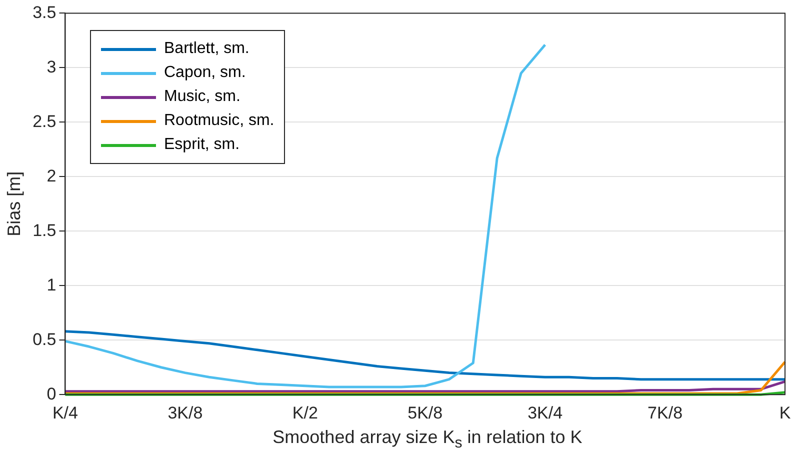  What do you see at coordinates (44, 121) in the screenshot?
I see `y-tick-label: 2.5` at bounding box center [44, 121].